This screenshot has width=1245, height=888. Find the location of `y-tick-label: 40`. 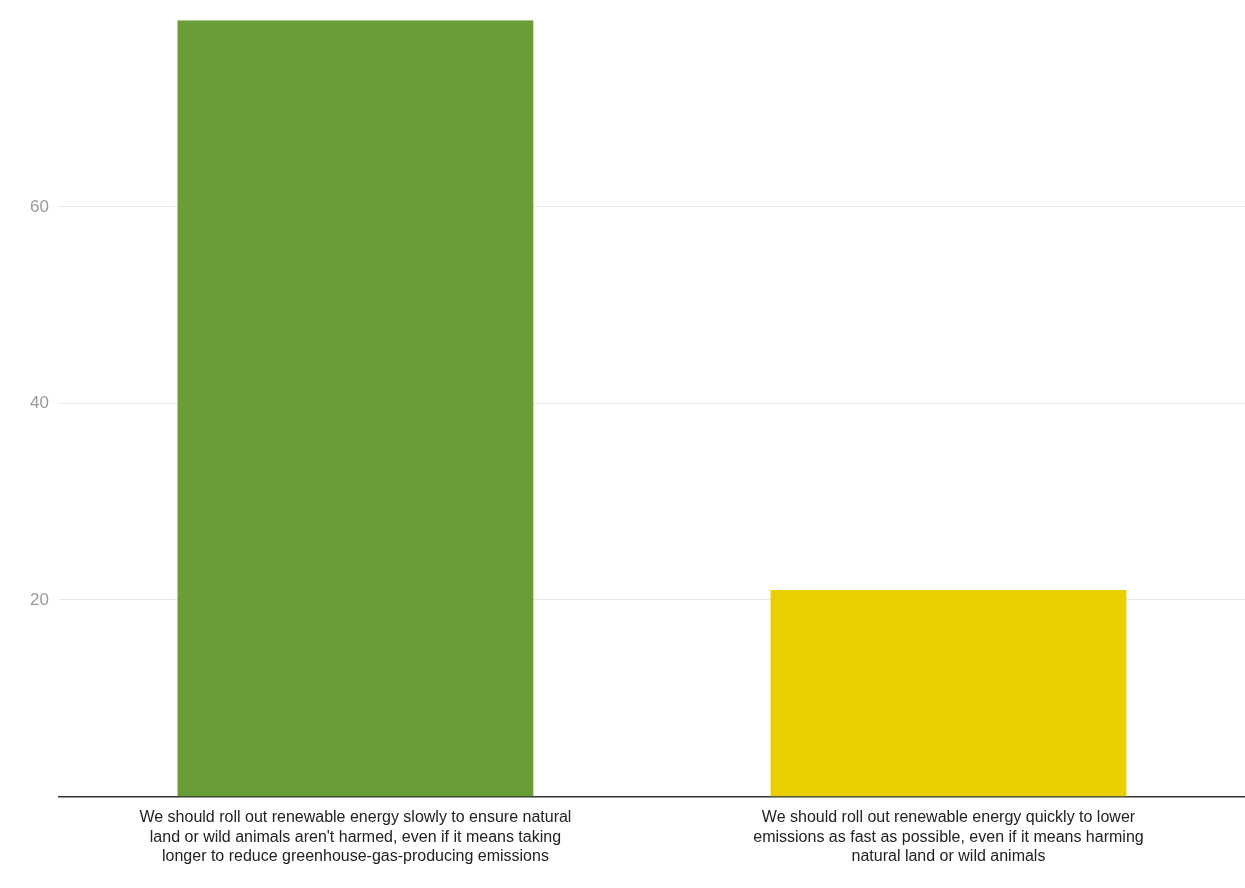

y-tick-label: 40 is located at coordinates (39, 403).